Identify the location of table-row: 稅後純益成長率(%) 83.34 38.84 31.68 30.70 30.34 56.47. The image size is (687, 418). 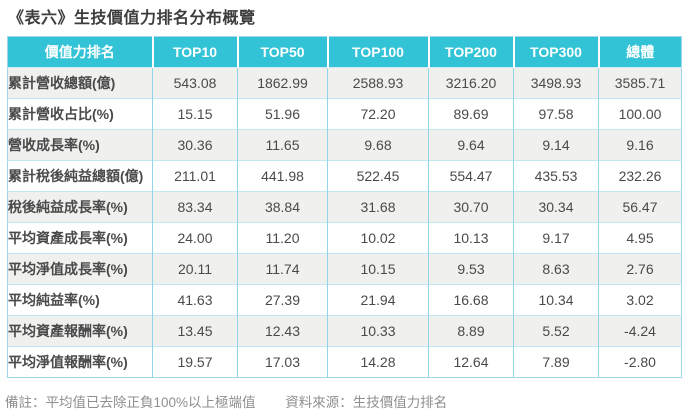
(344, 207).